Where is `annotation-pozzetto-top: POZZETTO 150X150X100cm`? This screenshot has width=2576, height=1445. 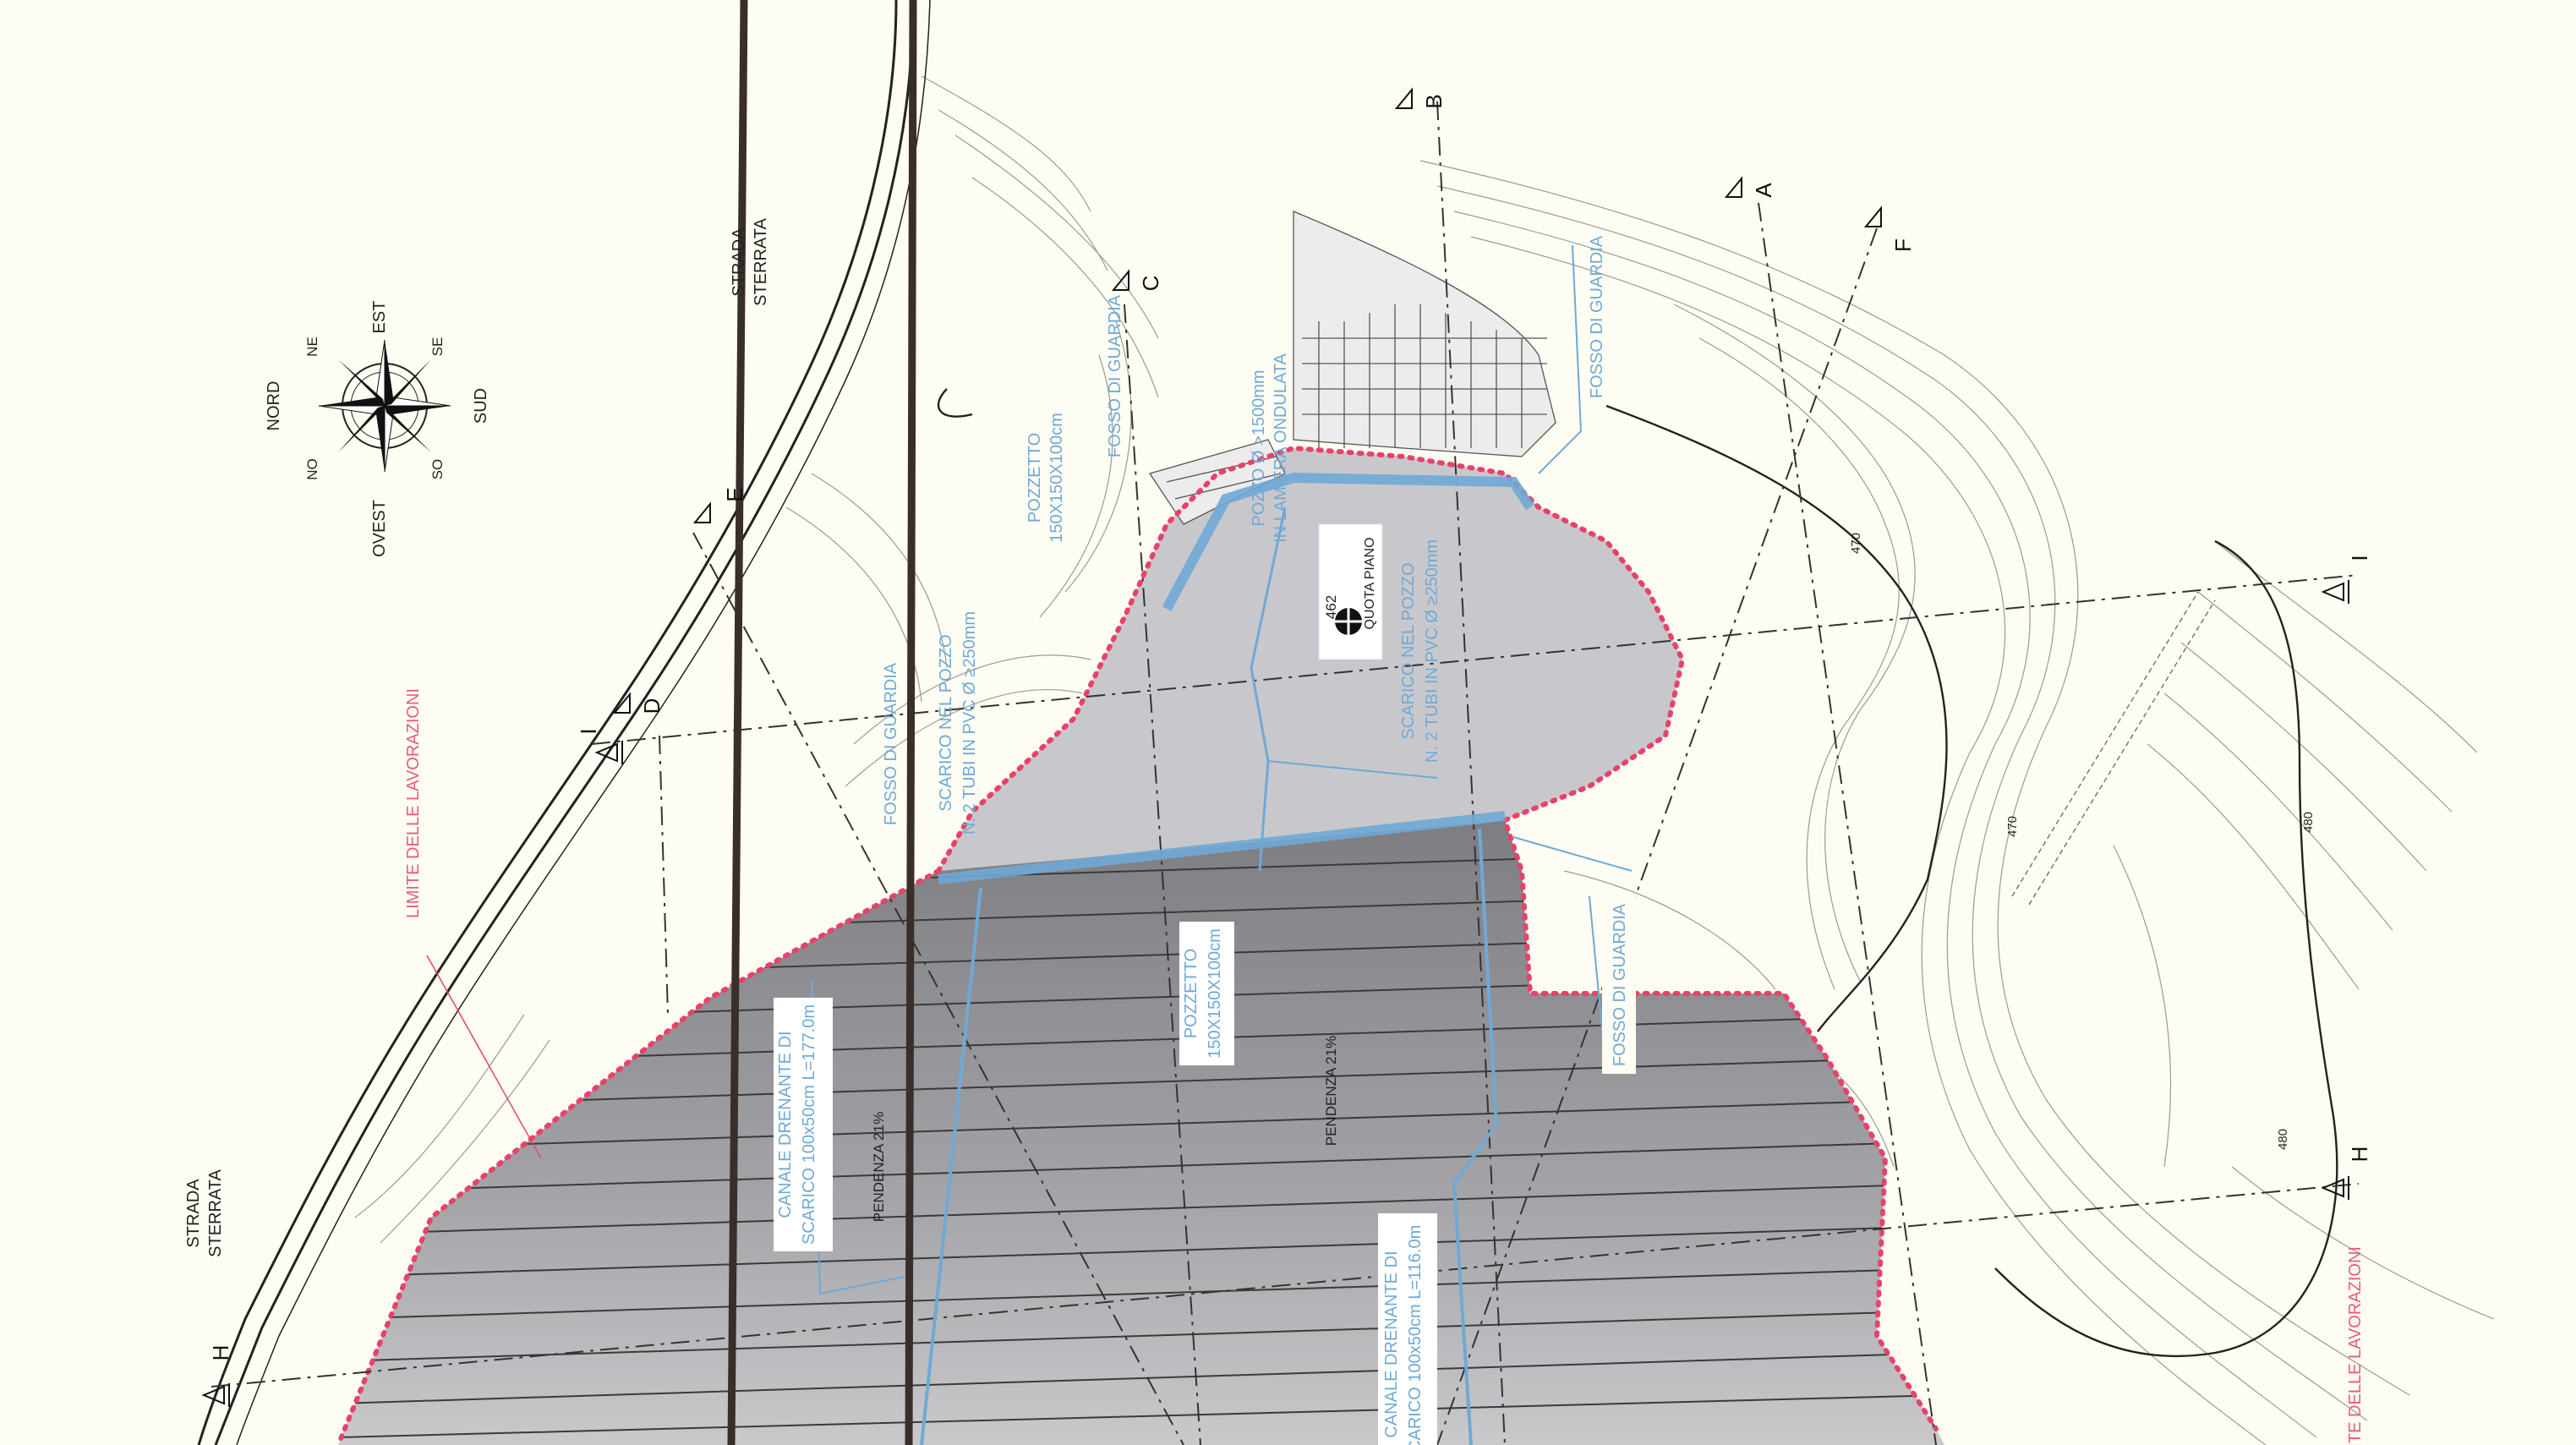 annotation-pozzetto-top: POZZETTO 150X150X100cm is located at coordinates (1045, 477).